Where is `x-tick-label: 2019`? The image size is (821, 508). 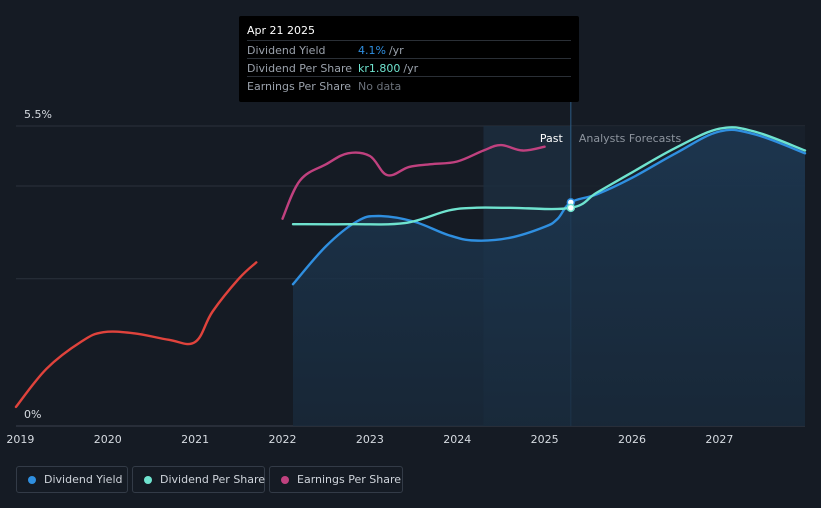 x-tick-label: 2019 is located at coordinates (20, 439).